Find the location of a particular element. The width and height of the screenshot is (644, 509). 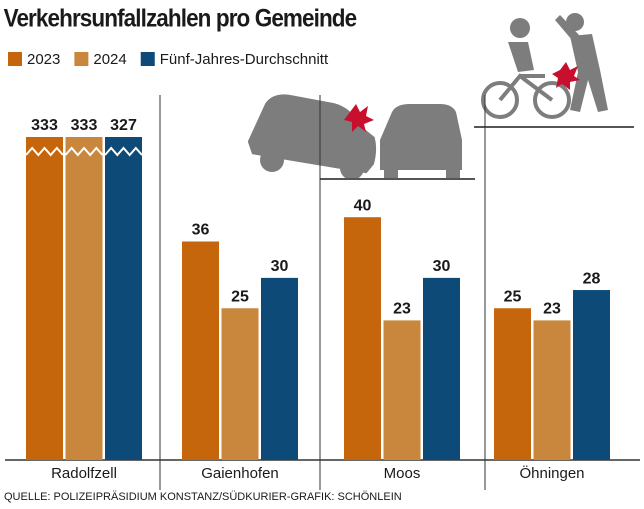

x-tick-label: Radolfzell is located at coordinates (84, 473).